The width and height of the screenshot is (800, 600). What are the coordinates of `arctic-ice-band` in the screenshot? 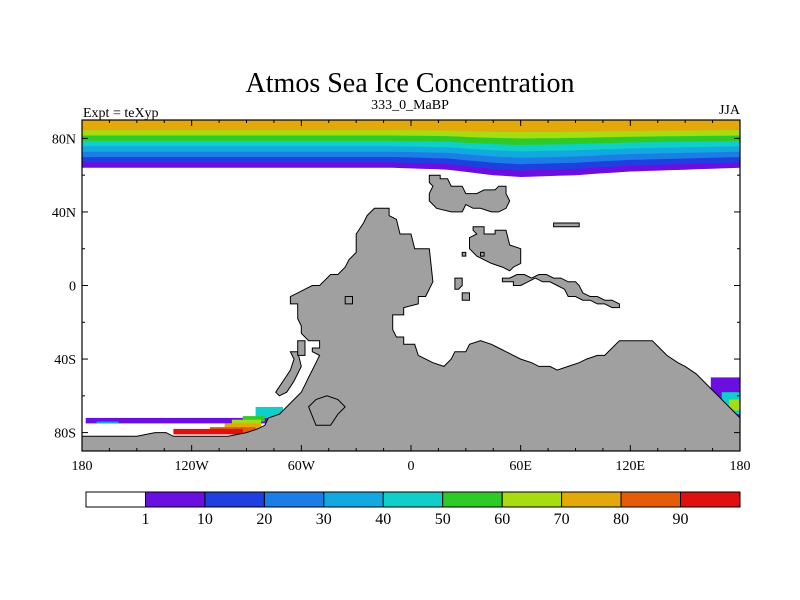 It's located at (411, 126).